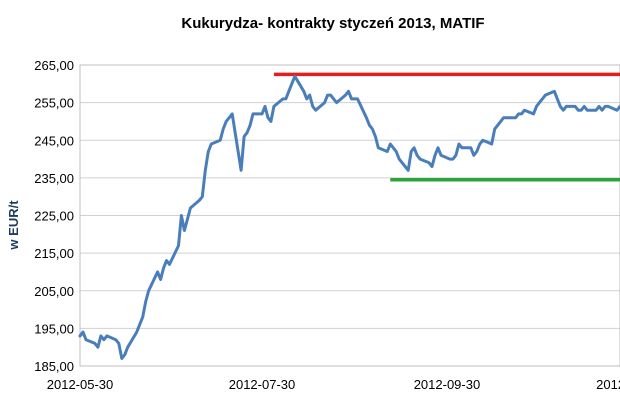  Describe the element at coordinates (608, 384) in the screenshot. I see `x-tick-label: 2012-11-30` at that location.